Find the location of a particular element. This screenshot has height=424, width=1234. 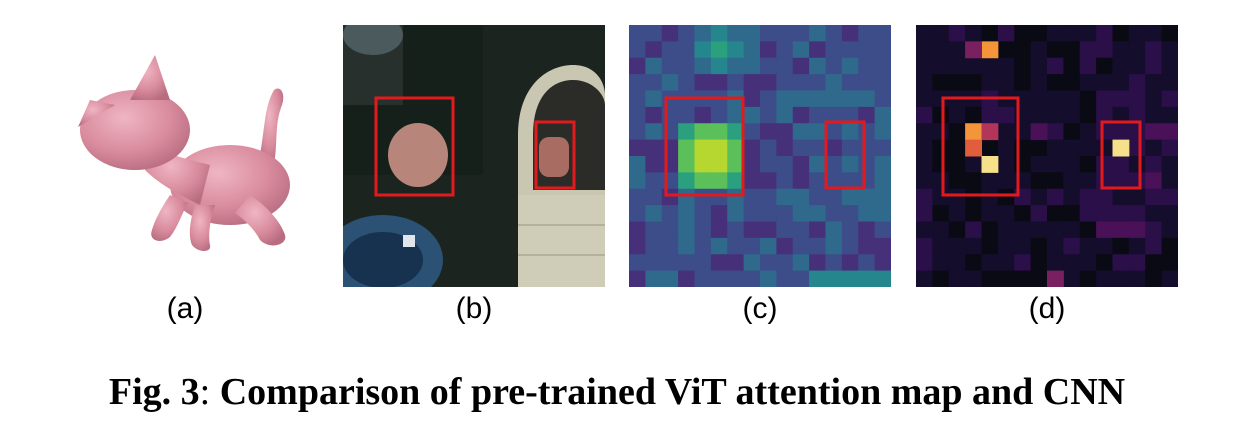

panel-d-label: (d) is located at coordinates (1047, 308).